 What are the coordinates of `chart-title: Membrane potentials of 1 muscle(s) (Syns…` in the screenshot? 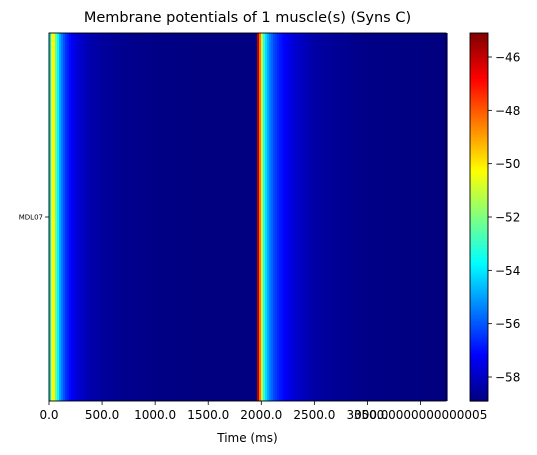 It's located at (247, 18).